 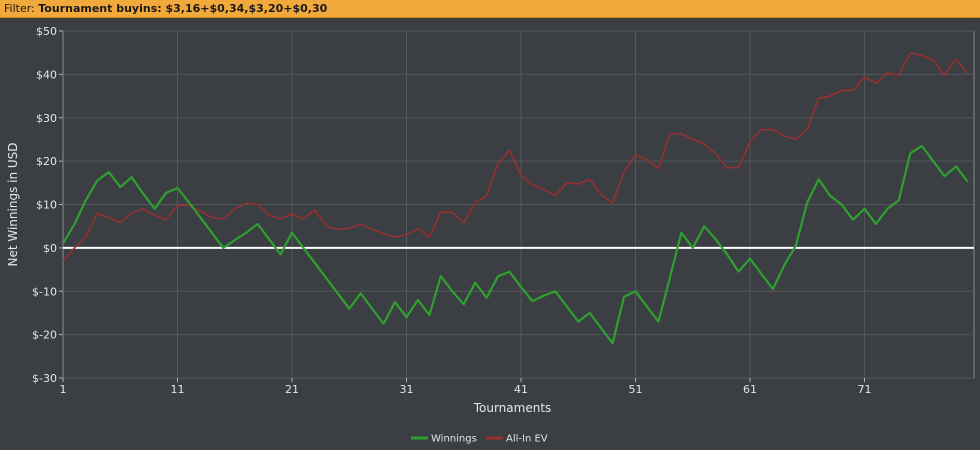 I want to click on x-axis-ticks: 1 11 21 31 41 51 61 71, so click(x=466, y=387).